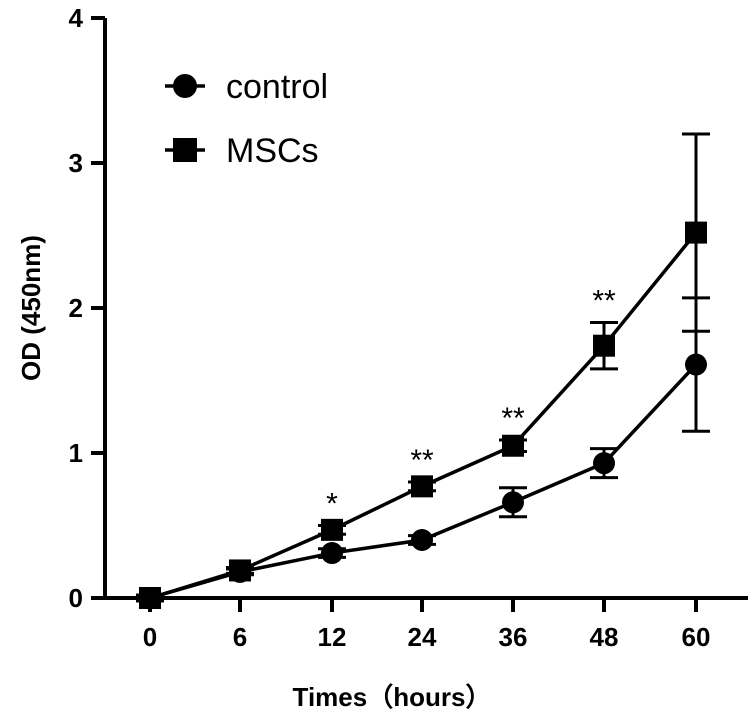 The width and height of the screenshot is (750, 718). What do you see at coordinates (696, 637) in the screenshot?
I see `x-tick-label: 60` at bounding box center [696, 637].